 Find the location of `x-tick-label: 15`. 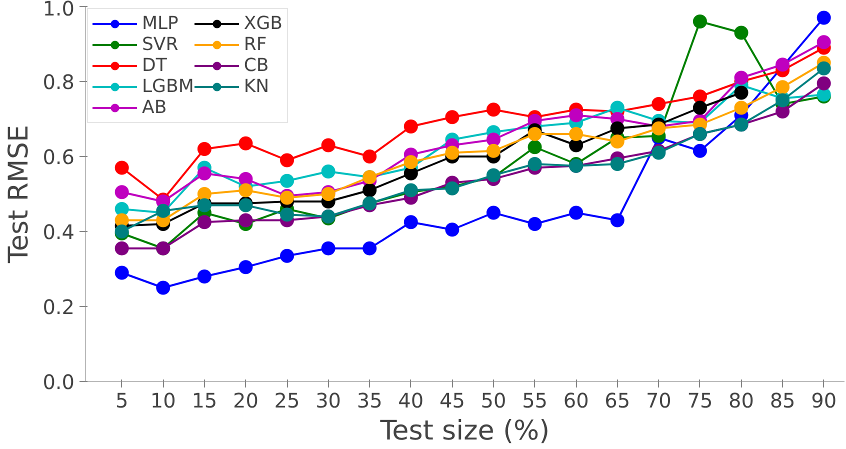

x-tick-label: 15 is located at coordinates (205, 400).